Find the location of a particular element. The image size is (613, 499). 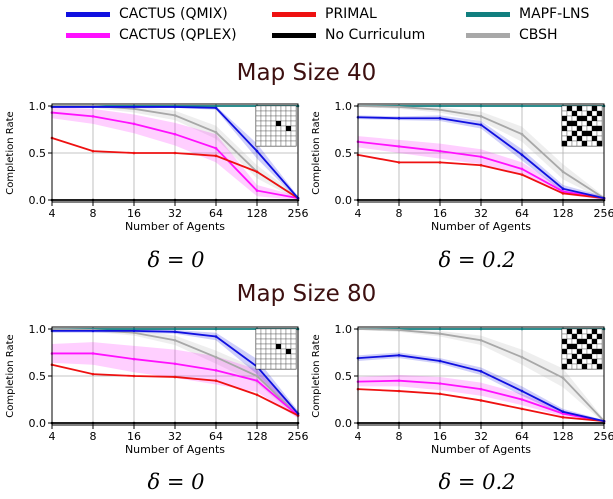

x-tick-label: 128 is located at coordinates (257, 213).